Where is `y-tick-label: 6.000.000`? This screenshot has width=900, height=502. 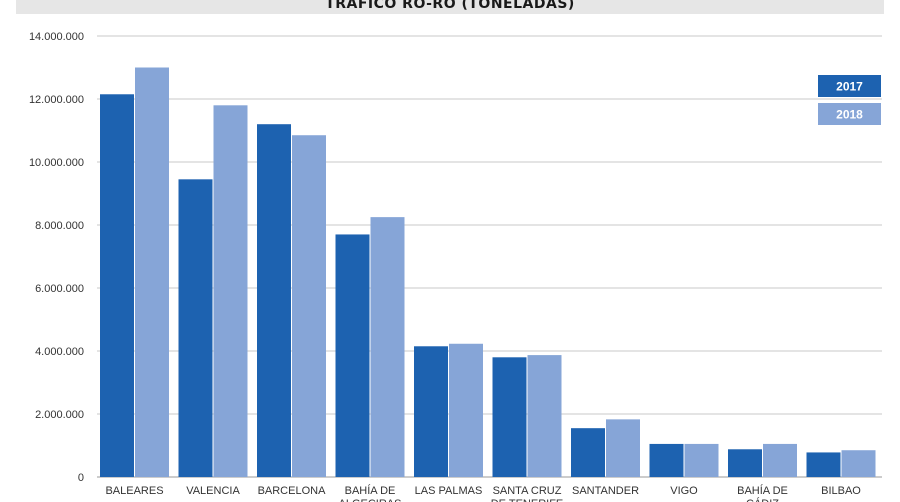 y-tick-label: 6.000.000 is located at coordinates (59, 289).